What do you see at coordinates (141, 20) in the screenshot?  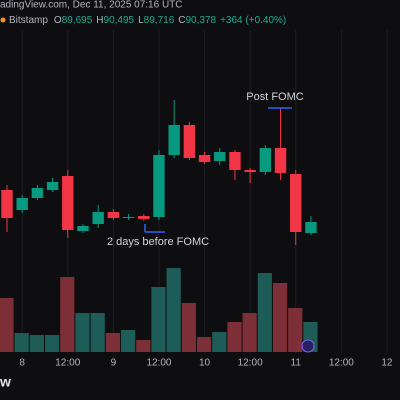 I see `l-label: L` at bounding box center [141, 20].